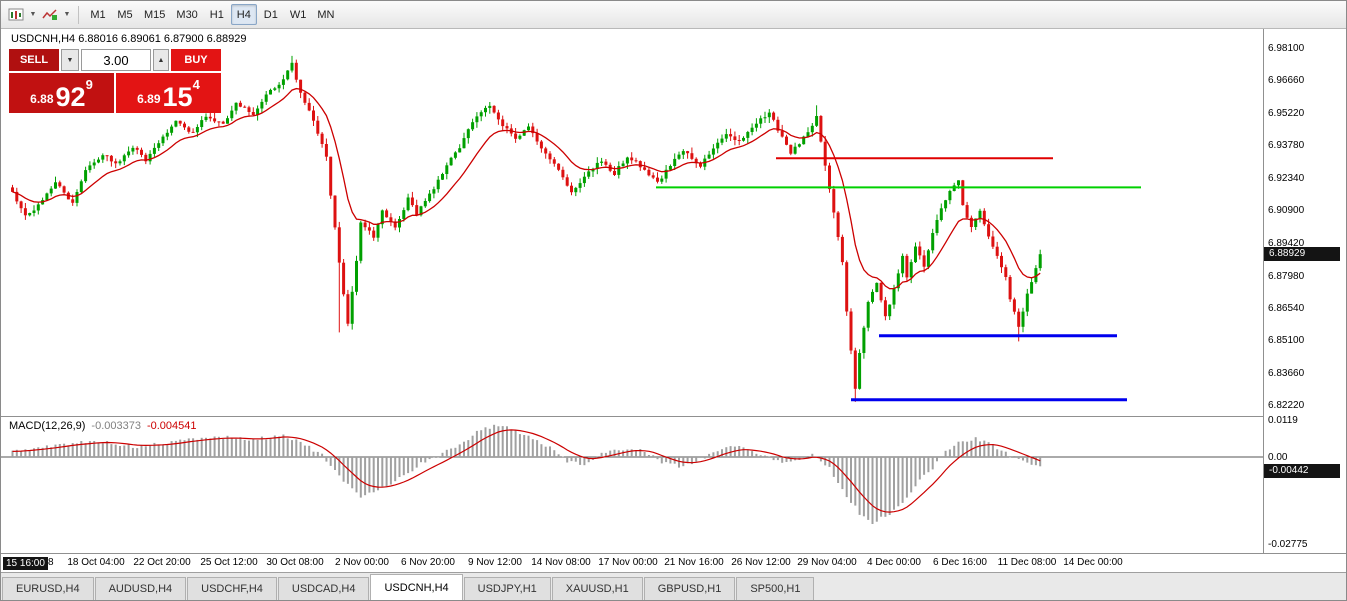 Image resolution: width=1347 pixels, height=601 pixels. Describe the element at coordinates (42, 99) in the screenshot. I see `sell-price-prefix: 6.88` at that location.